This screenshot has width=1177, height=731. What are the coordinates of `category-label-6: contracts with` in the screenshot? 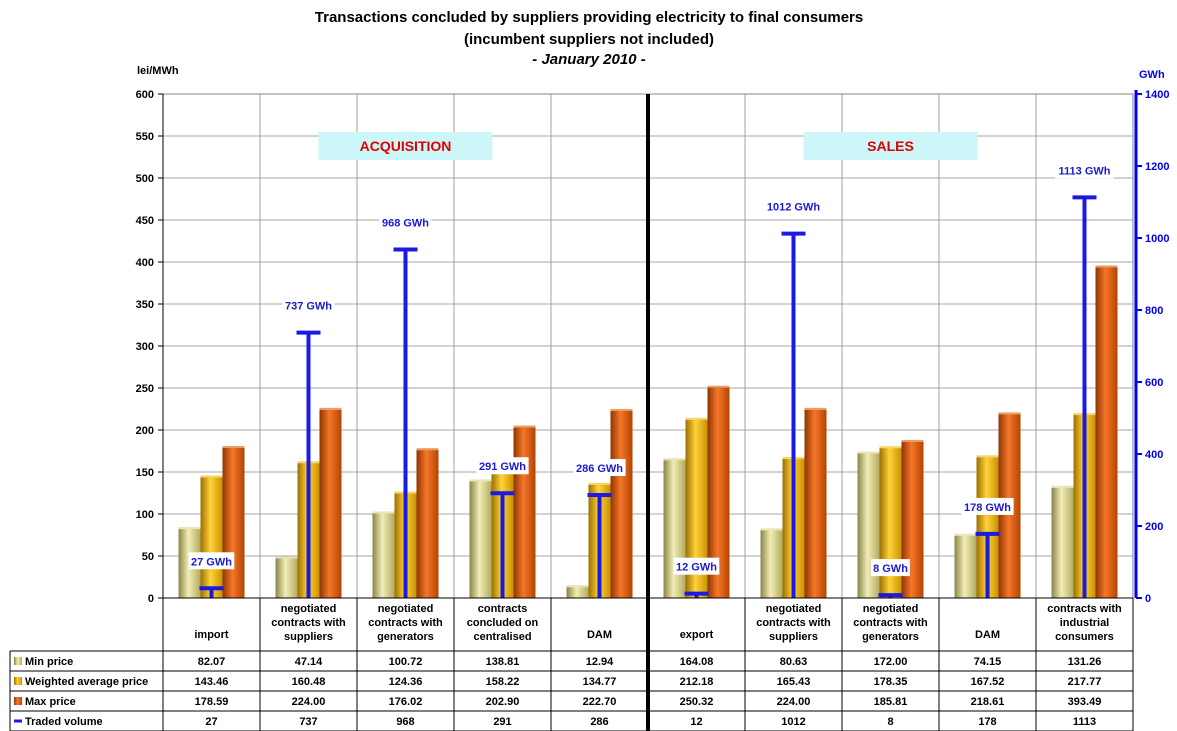 It's located at (793, 623).